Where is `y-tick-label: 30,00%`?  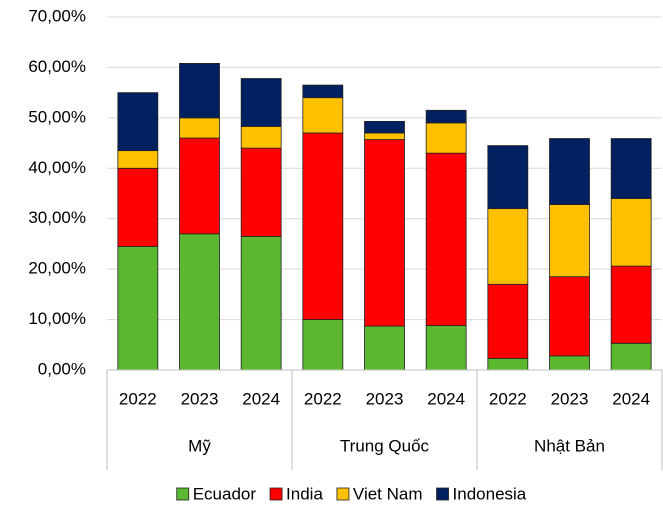 y-tick-label: 30,00% is located at coordinates (57, 217).